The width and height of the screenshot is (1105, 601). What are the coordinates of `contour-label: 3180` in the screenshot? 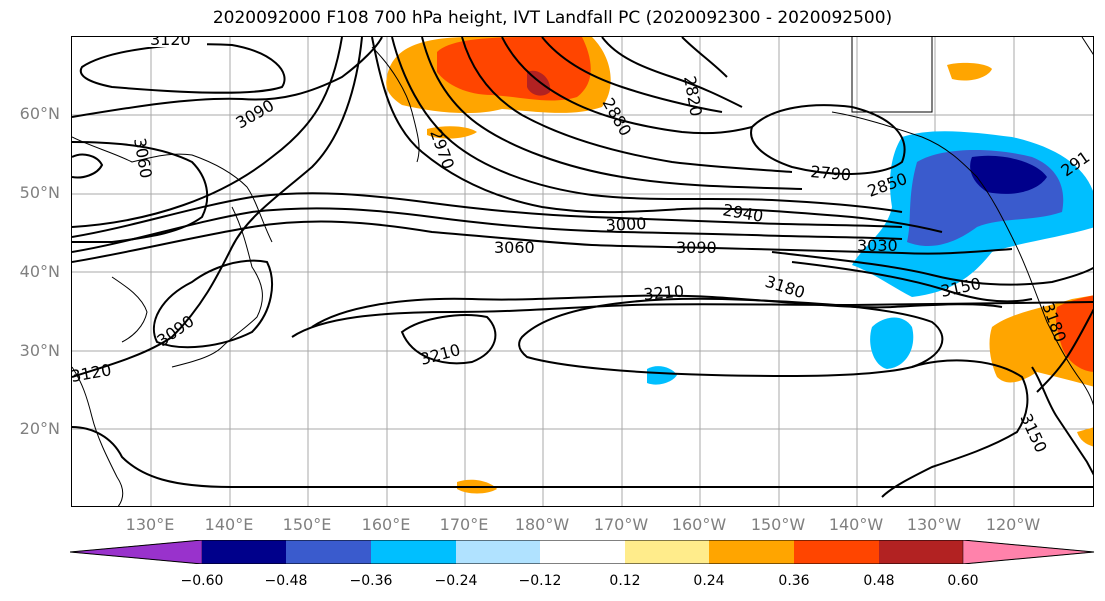 It's located at (785, 287).